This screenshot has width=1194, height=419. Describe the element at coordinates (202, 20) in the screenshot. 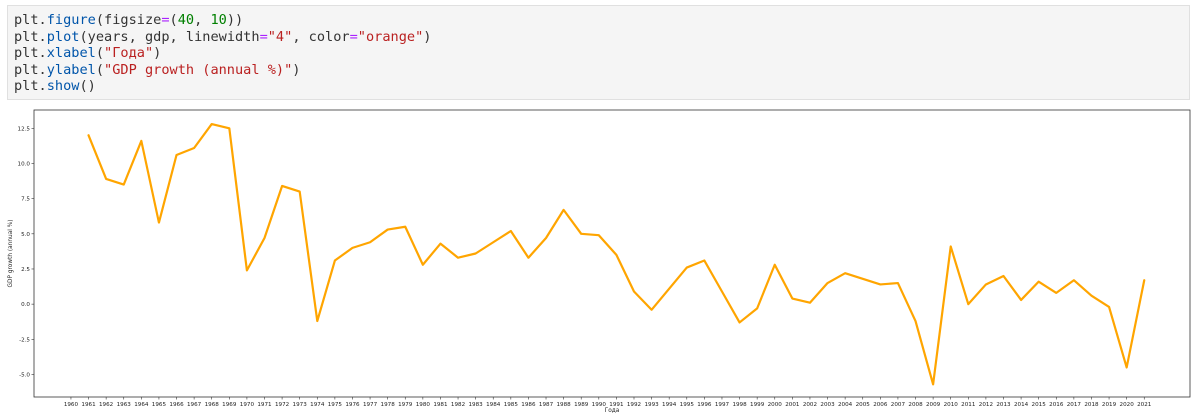

I see `code-token: ,` at that location.